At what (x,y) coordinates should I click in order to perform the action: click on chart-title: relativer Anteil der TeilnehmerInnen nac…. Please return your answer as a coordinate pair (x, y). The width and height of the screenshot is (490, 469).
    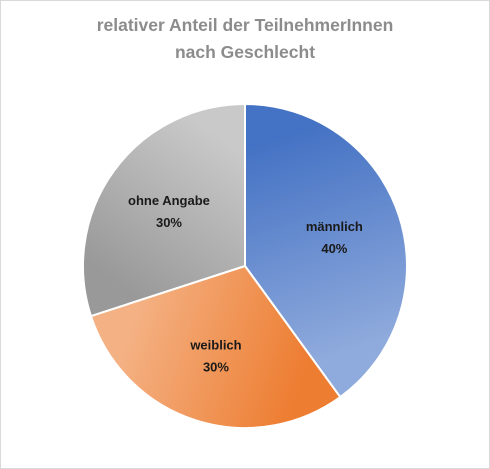
    Looking at the image, I should click on (245, 39).